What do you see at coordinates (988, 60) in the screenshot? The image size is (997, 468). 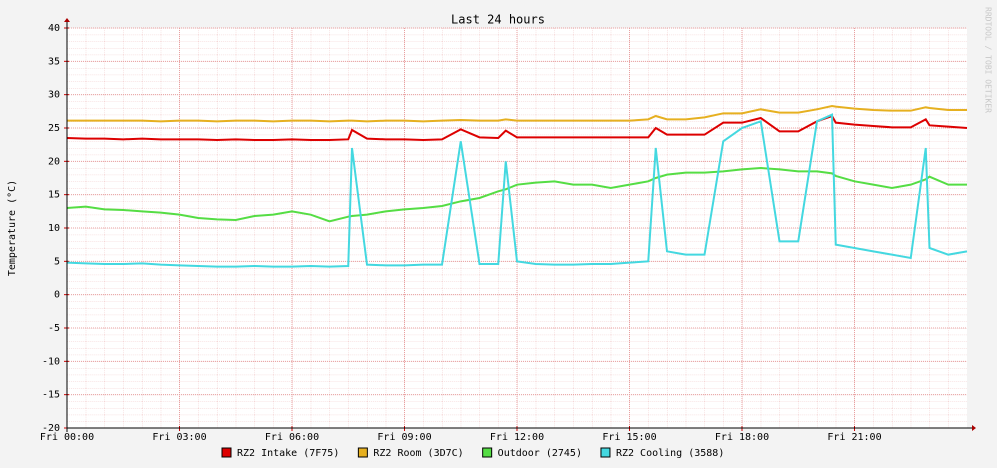 I see `watermark: RRDTOOL / TOBI OETIKER` at bounding box center [988, 60].